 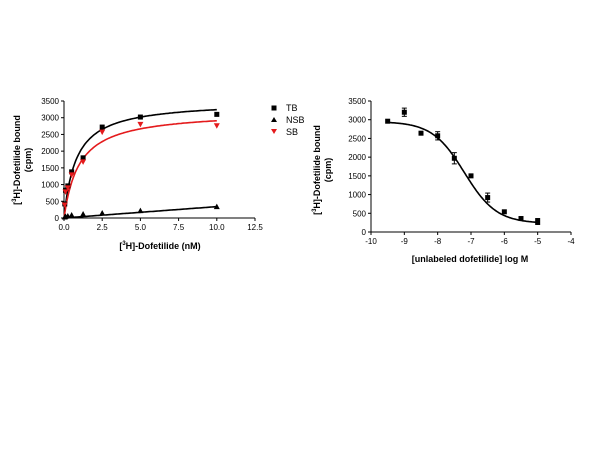 What do you see at coordinates (471, 241) in the screenshot?
I see `x-tick-label: -7` at bounding box center [471, 241].